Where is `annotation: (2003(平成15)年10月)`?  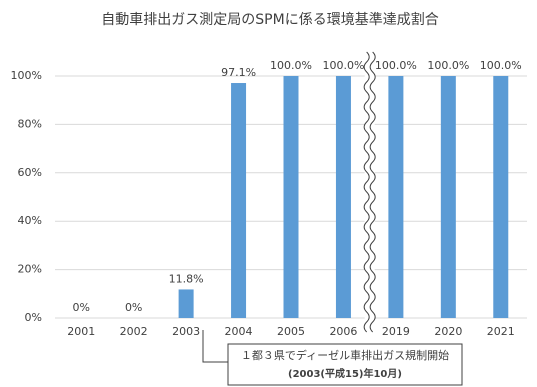 annotation: (2003(平成15)年10月) is located at coordinates (345, 373).